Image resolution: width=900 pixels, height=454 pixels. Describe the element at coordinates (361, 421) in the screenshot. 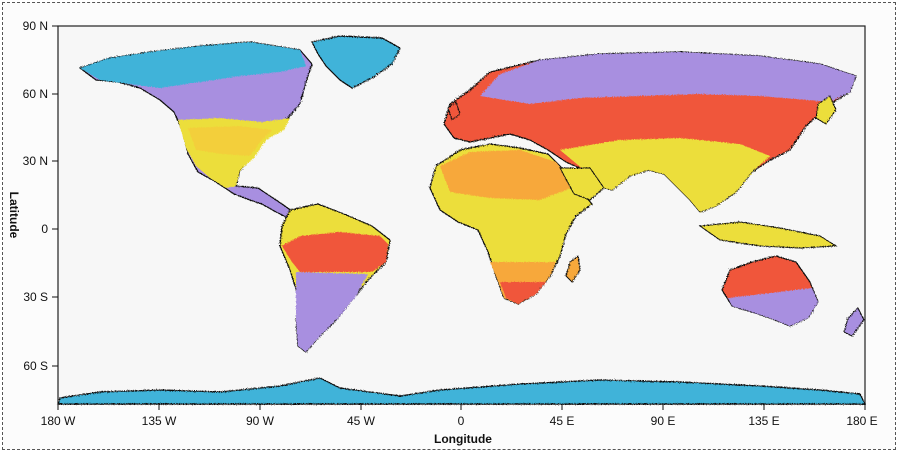

I see `lon-tick-45w: 45 W` at that location.